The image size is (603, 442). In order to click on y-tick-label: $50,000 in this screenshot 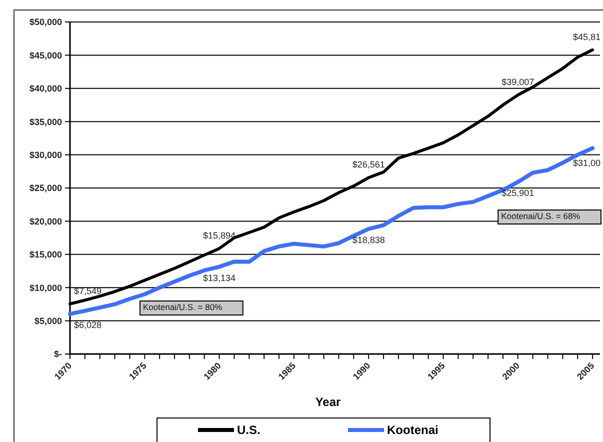, I will do `click(45, 22)`.